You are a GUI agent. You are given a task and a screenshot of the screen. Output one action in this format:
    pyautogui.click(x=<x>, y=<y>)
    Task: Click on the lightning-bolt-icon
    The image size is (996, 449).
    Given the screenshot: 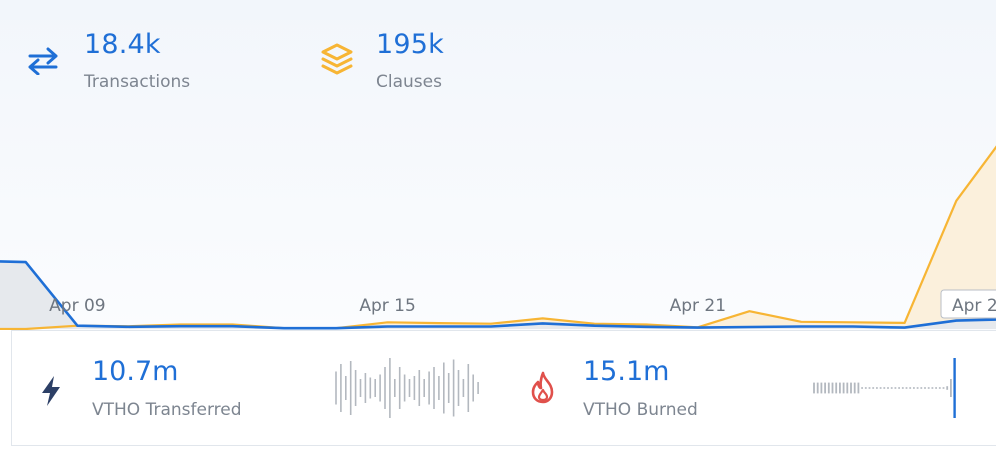 What is the action you would take?
    pyautogui.click(x=51, y=393)
    